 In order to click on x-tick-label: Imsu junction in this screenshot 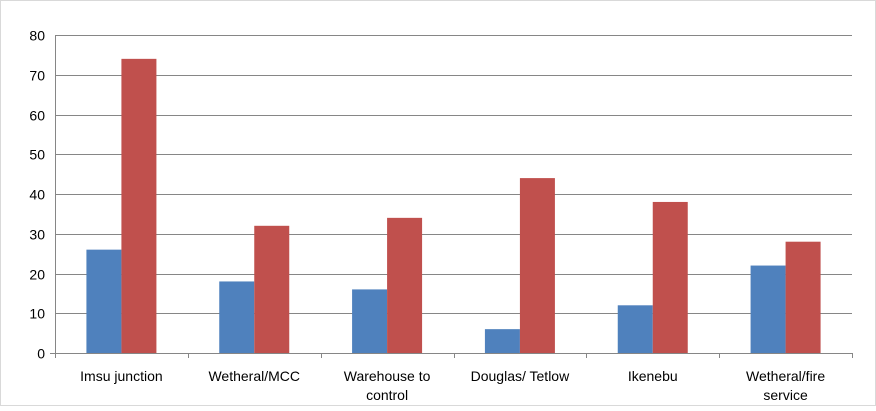, I will do `click(121, 376)`.